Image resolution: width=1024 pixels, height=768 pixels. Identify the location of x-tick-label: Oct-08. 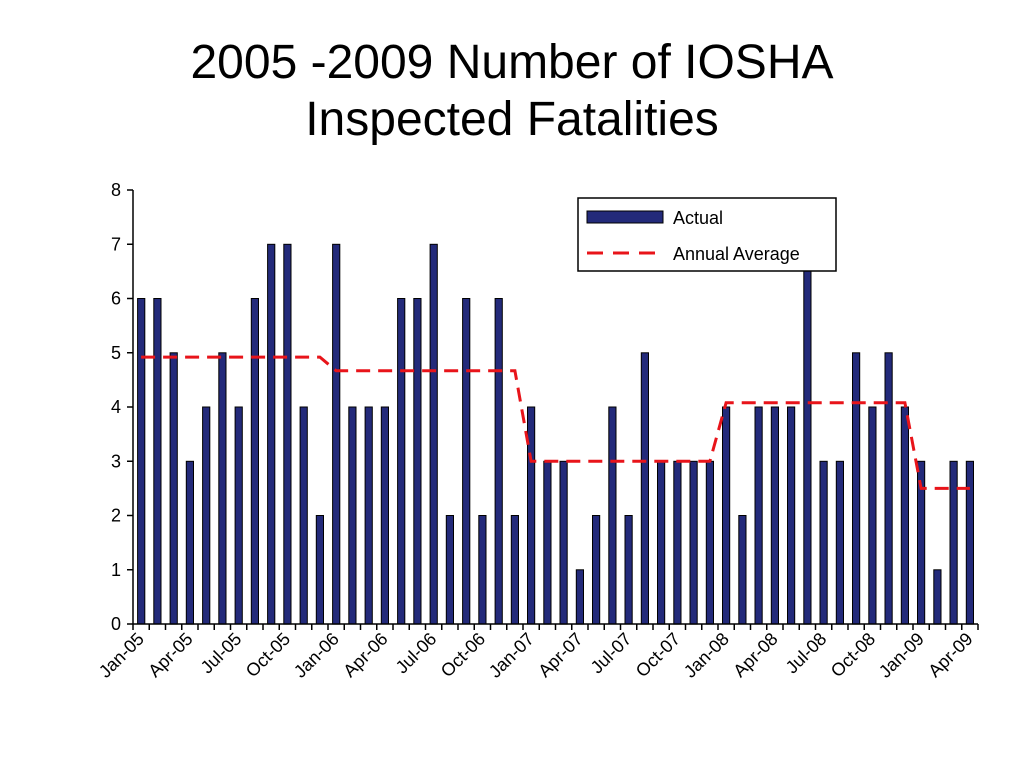
(853, 655).